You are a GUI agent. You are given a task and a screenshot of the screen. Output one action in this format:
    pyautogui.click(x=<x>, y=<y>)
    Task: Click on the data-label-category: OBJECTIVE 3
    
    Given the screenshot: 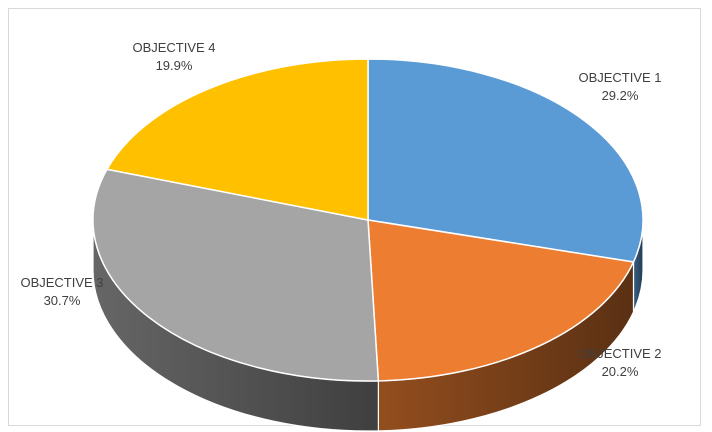 What is the action you would take?
    pyautogui.click(x=61, y=282)
    